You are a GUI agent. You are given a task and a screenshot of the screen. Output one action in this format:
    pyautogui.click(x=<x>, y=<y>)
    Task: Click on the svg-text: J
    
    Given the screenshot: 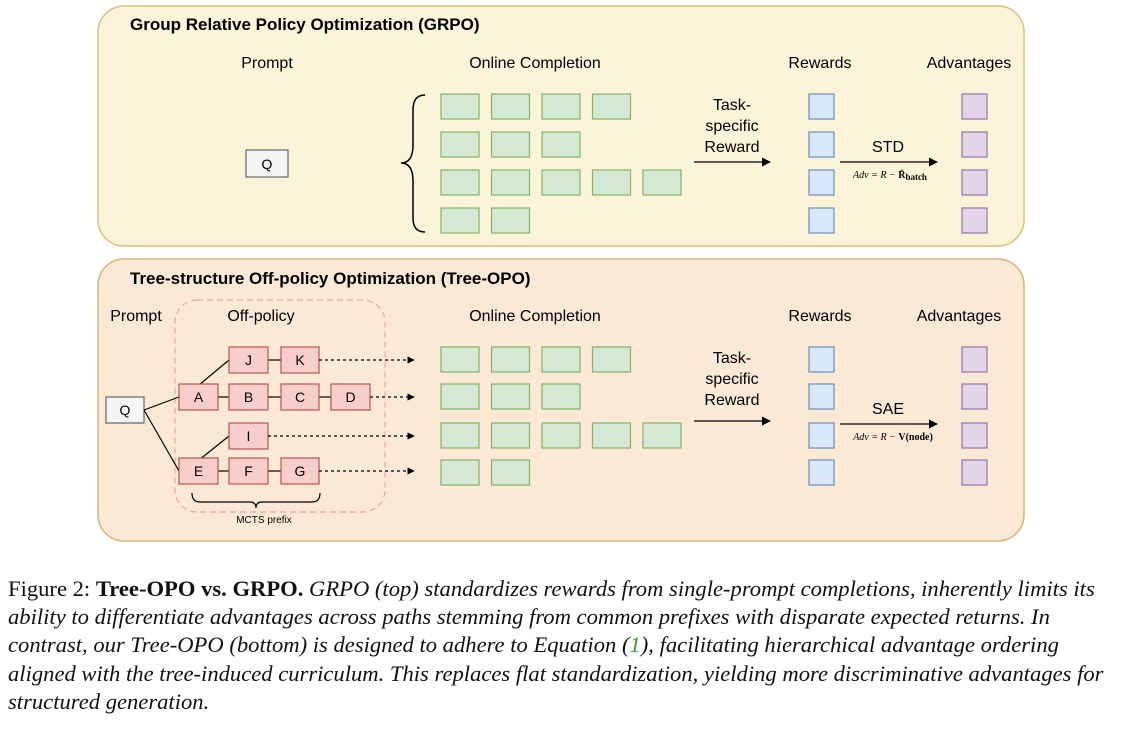 What is the action you would take?
    pyautogui.click(x=248, y=360)
    